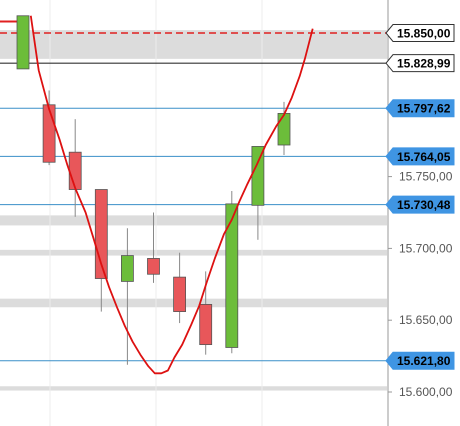 Image resolution: width=460 pixels, height=426 pixels. What do you see at coordinates (424, 157) in the screenshot?
I see `price-label: 15.764,05` at bounding box center [424, 157].